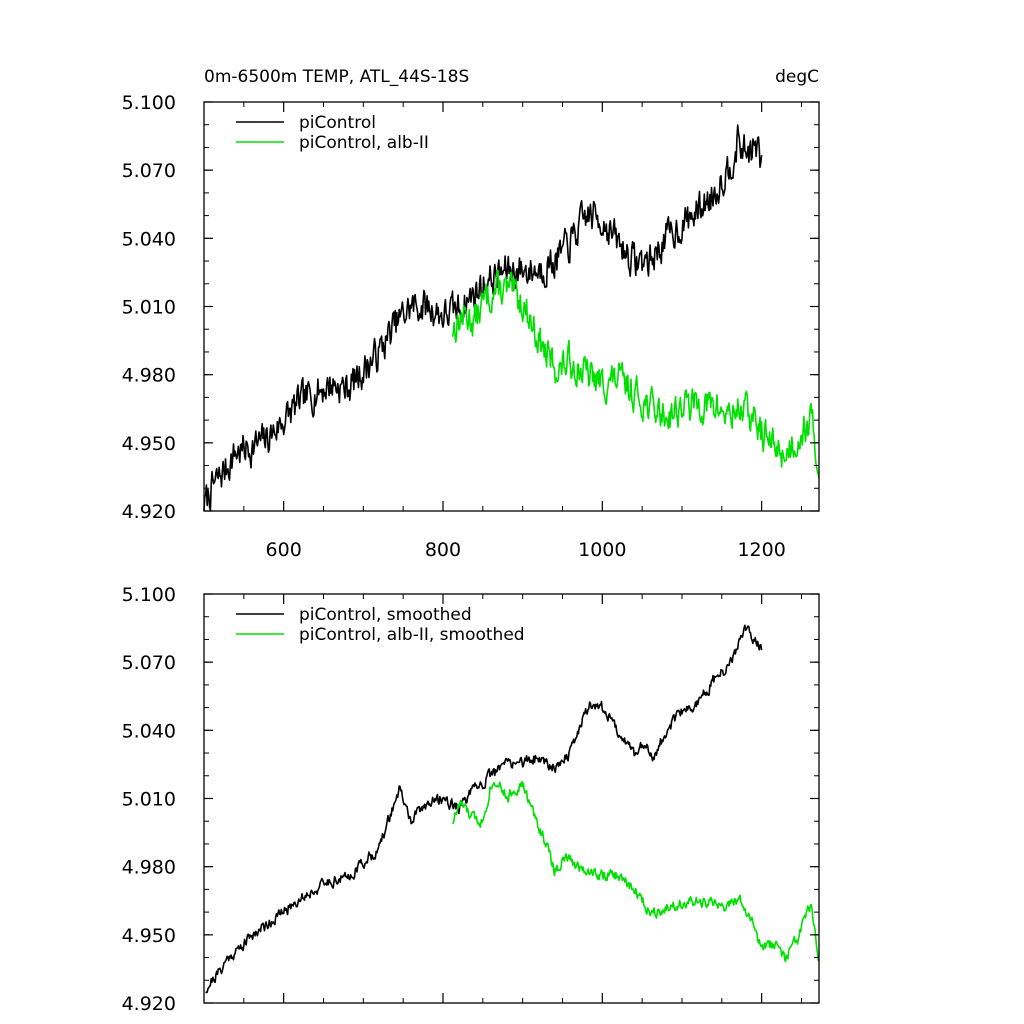  Describe the element at coordinates (284, 550) in the screenshot. I see `x-tick-label: 600` at that location.